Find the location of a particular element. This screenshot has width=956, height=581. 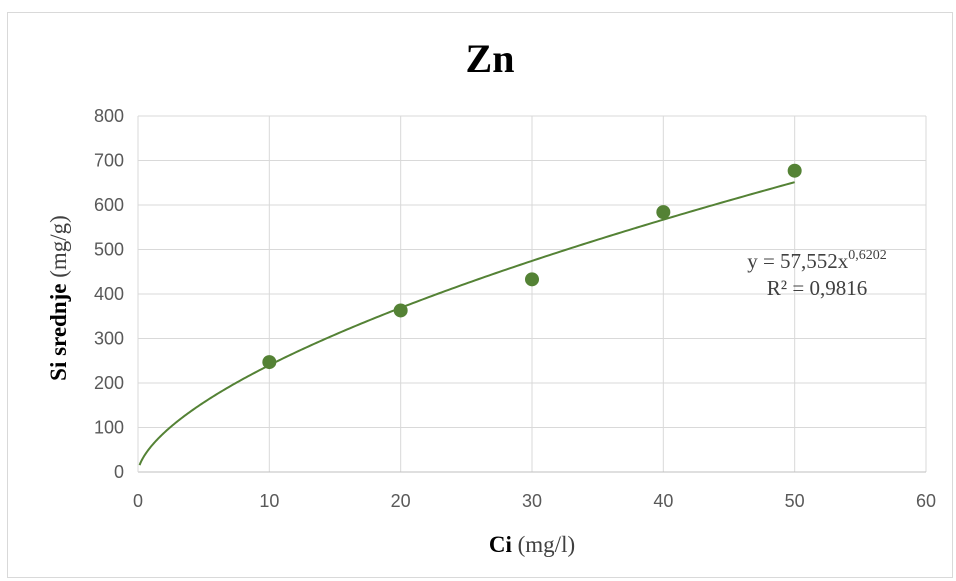

x-tick-label-30: 30 is located at coordinates (532, 501).